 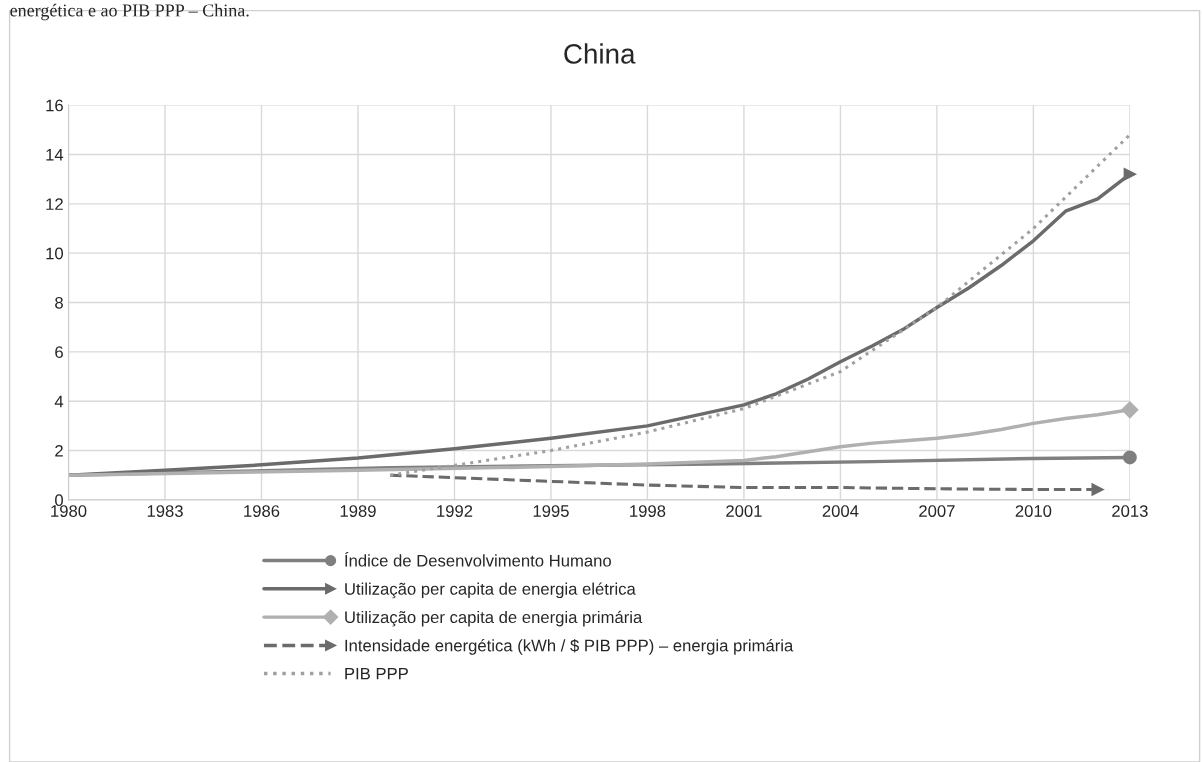 I want to click on x-tick-label: 1983, so click(x=165, y=511).